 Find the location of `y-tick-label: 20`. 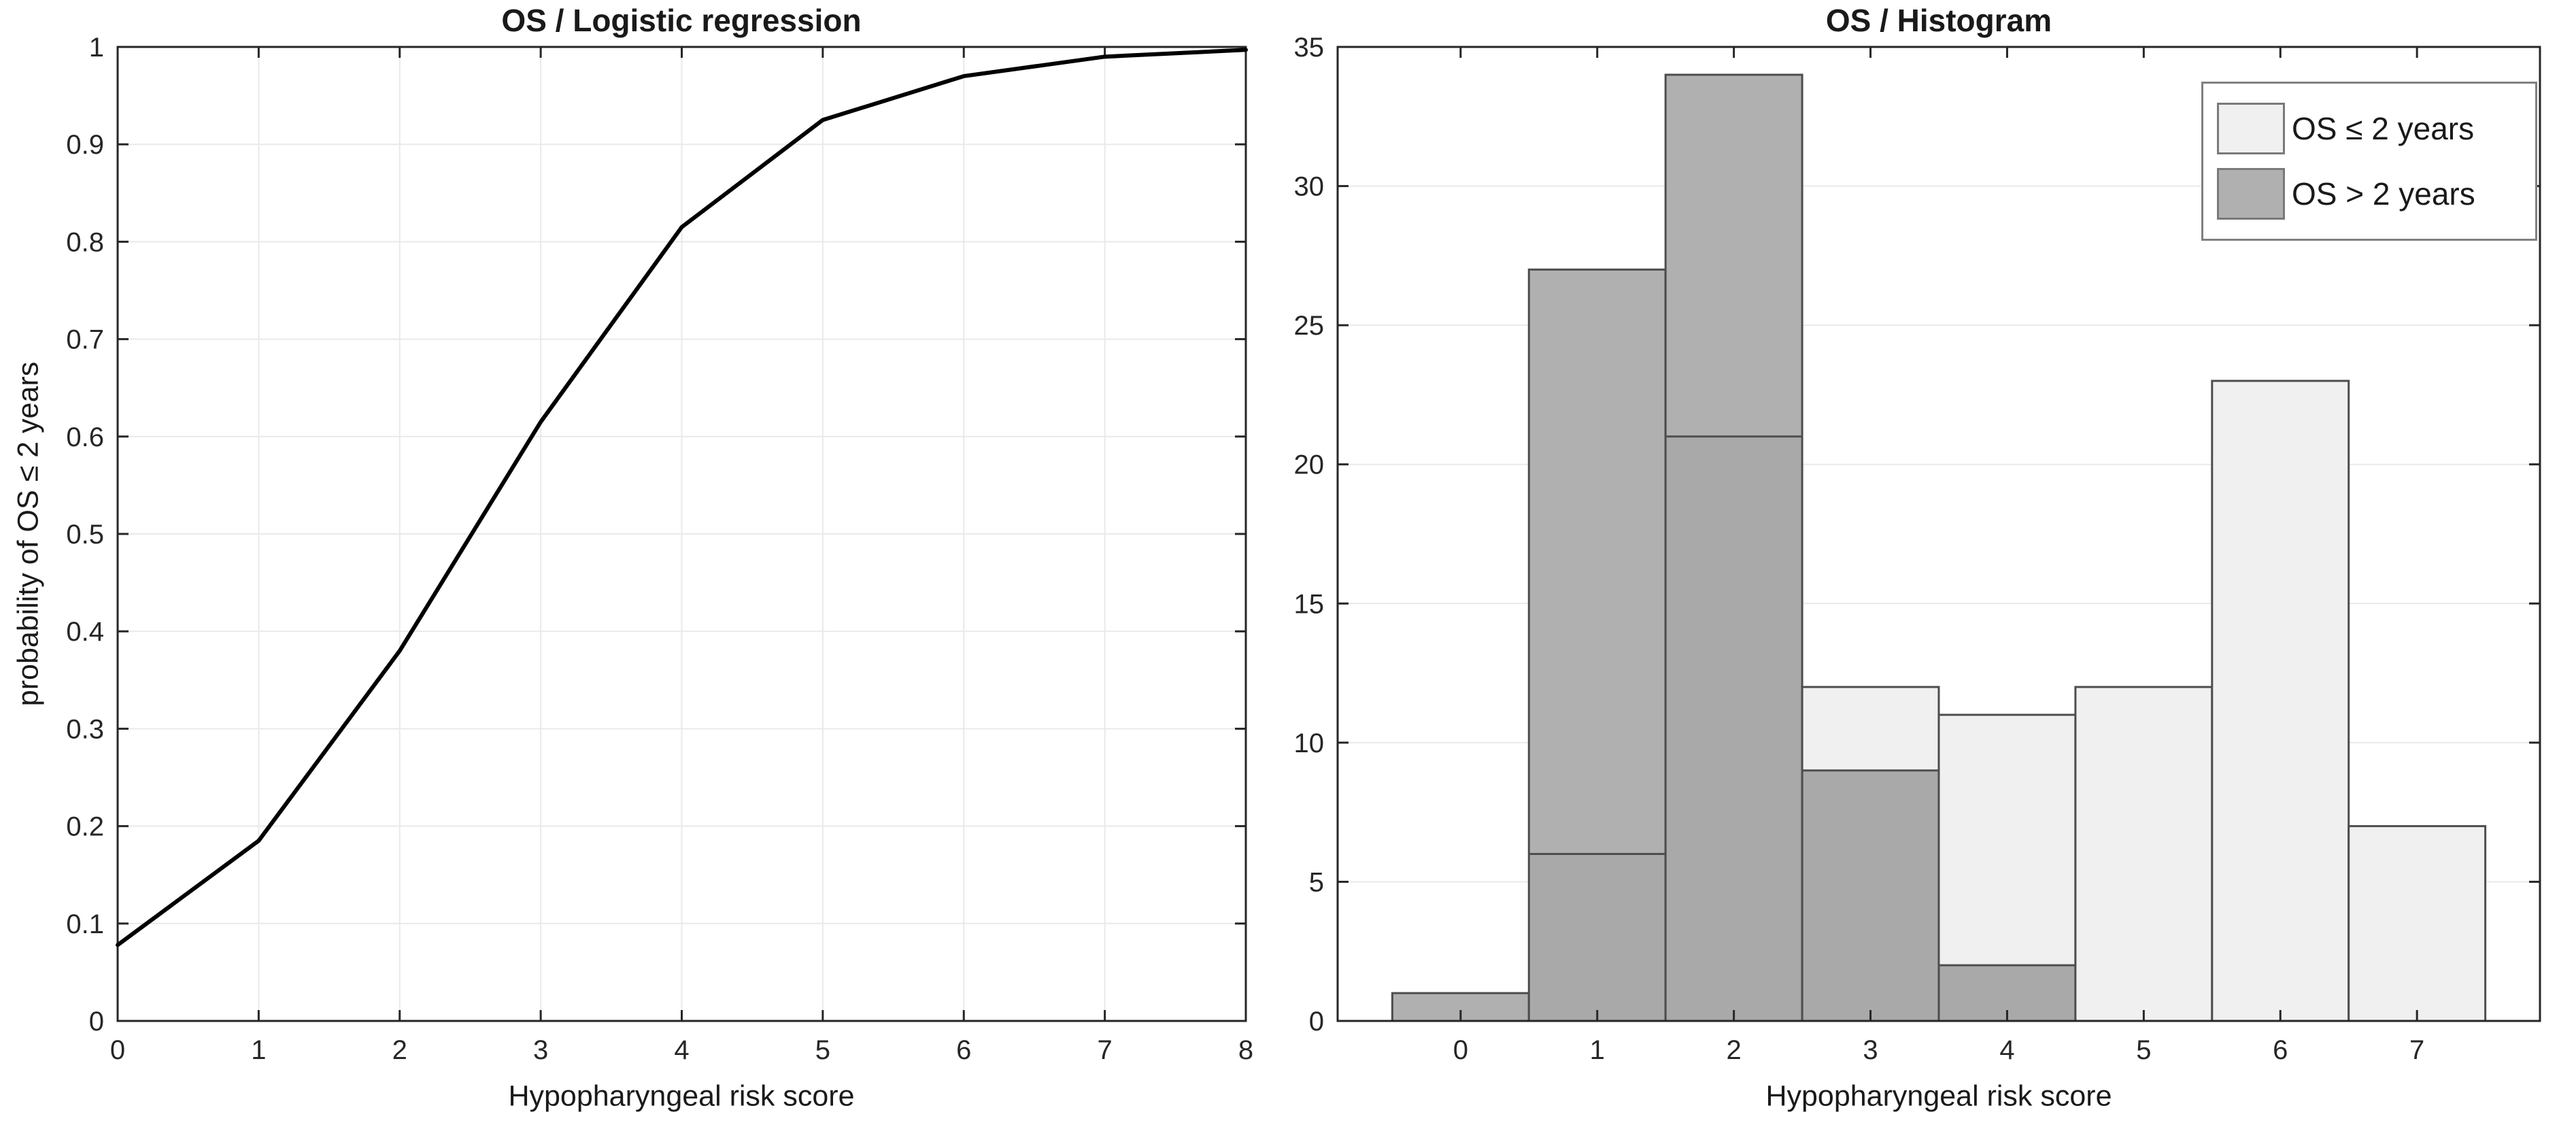

y-tick-label: 20 is located at coordinates (1309, 465).